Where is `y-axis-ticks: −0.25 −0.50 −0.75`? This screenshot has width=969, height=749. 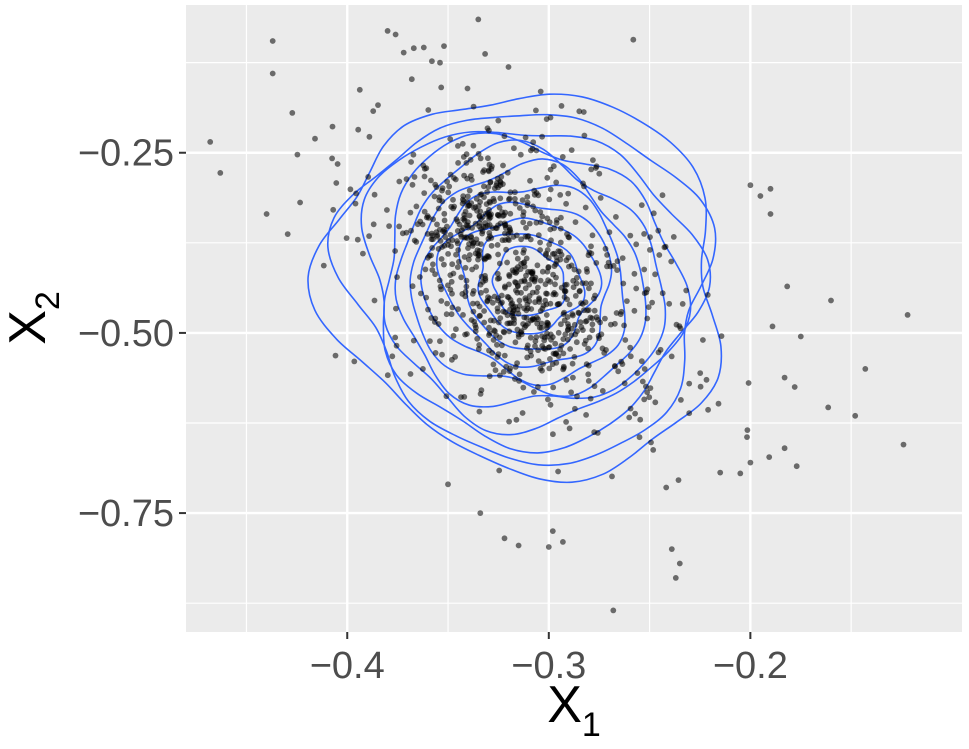
y-axis-ticks: −0.25 −0.50 −0.75 is located at coordinates (132, 334).